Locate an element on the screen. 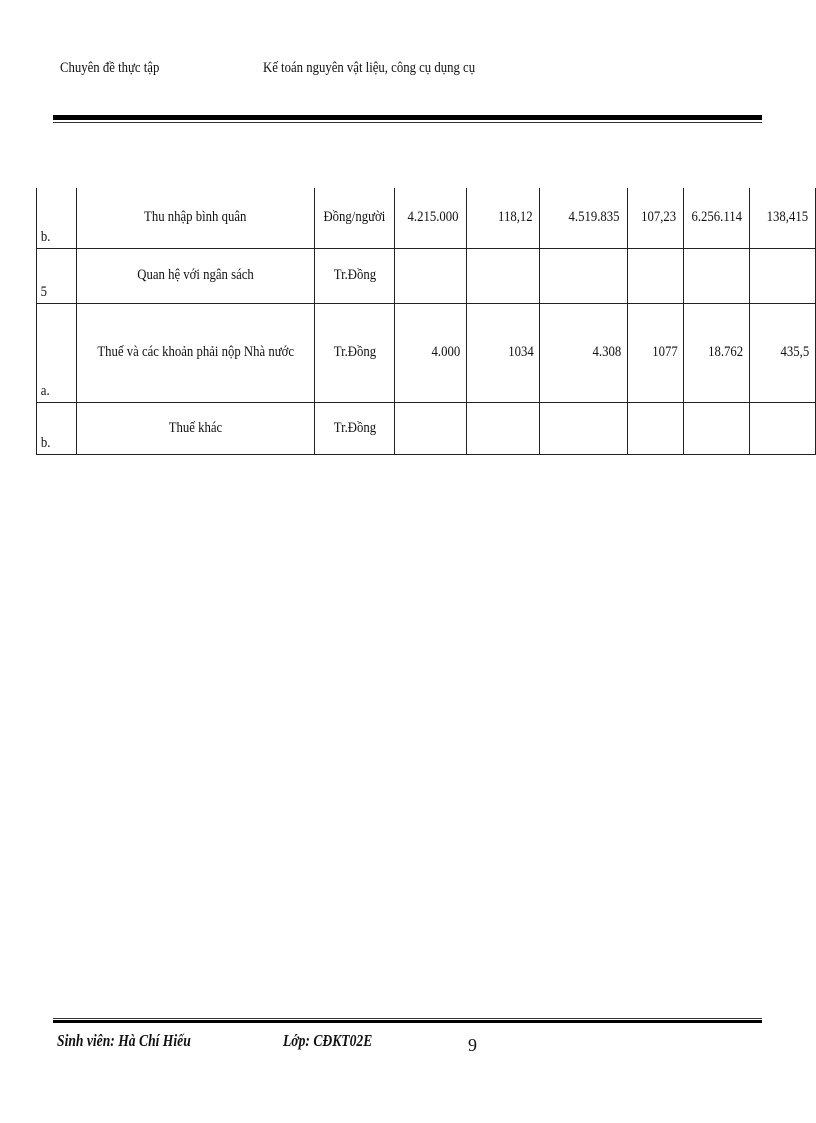 The height and width of the screenshot is (1123, 816). cell-label-text: Thu nhập bình quân is located at coordinates (195, 217).